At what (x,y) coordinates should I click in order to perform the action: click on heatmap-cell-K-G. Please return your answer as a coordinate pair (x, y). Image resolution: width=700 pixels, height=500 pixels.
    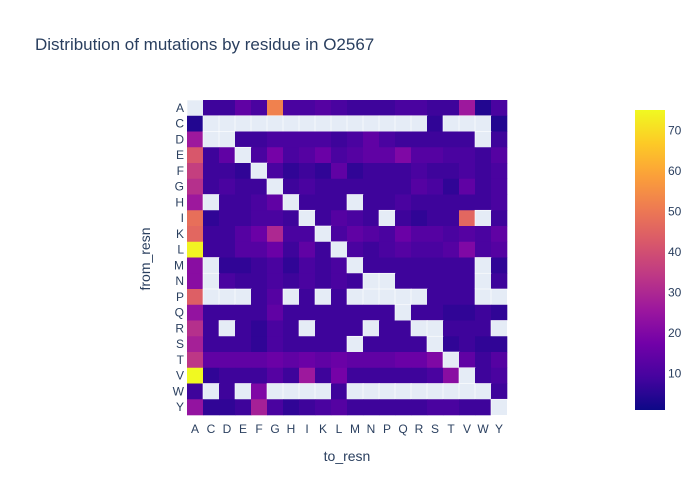
    Looking at the image, I should click on (275, 234).